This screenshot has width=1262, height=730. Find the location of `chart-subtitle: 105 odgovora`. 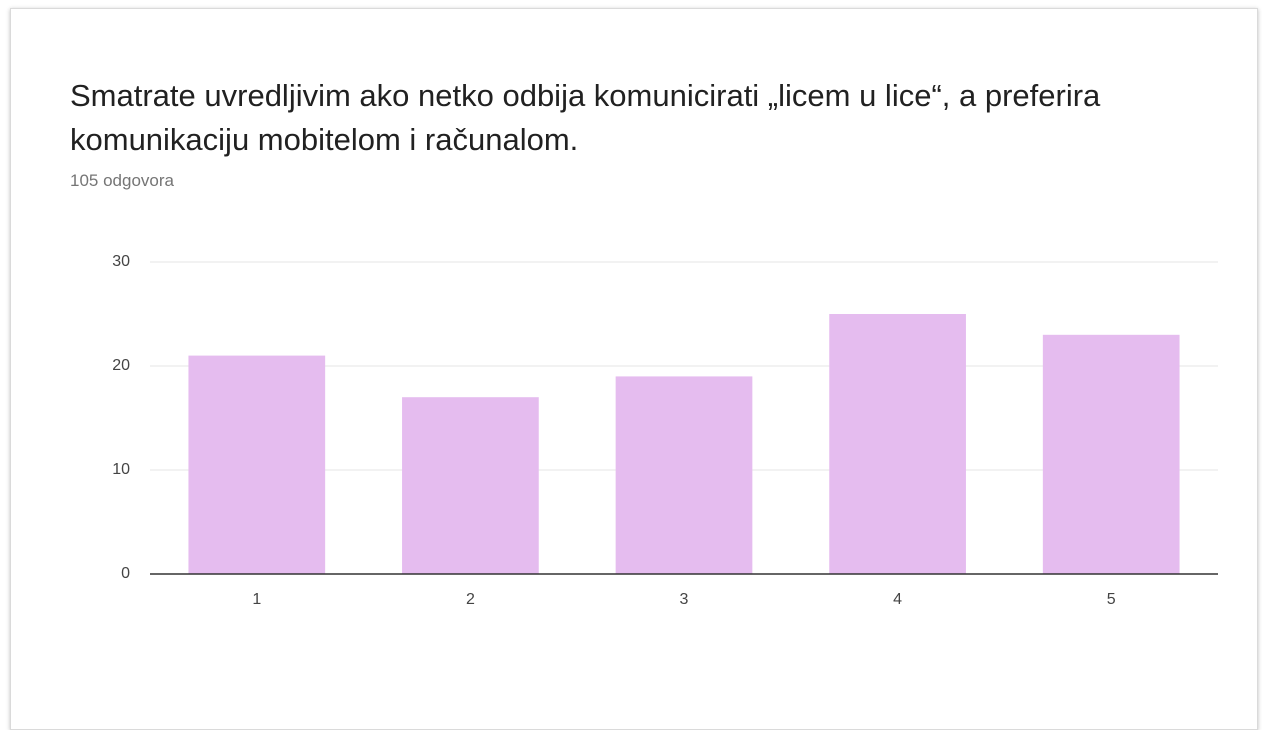

chart-subtitle: 105 odgovora is located at coordinates (122, 180).